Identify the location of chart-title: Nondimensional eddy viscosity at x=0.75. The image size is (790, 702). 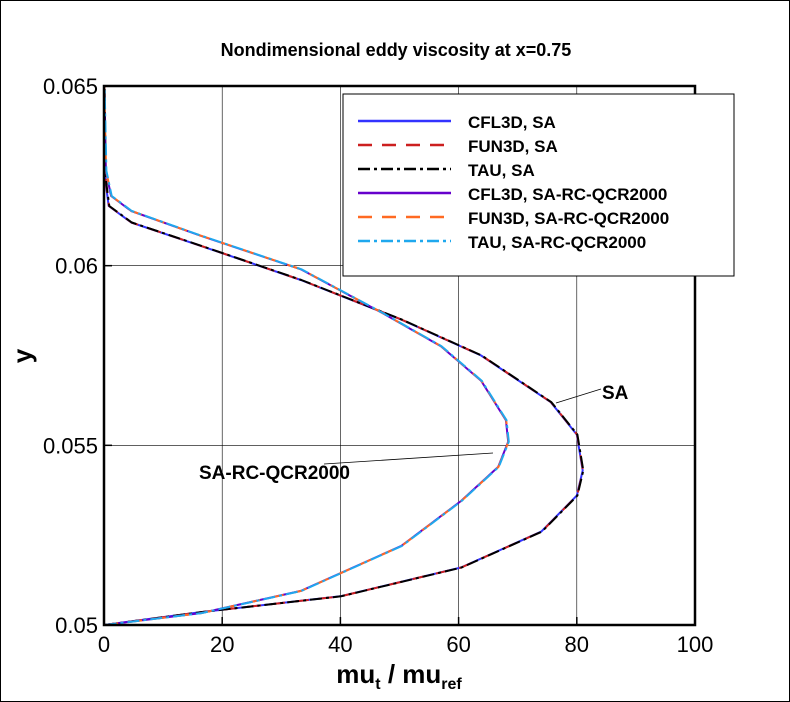
(396, 50).